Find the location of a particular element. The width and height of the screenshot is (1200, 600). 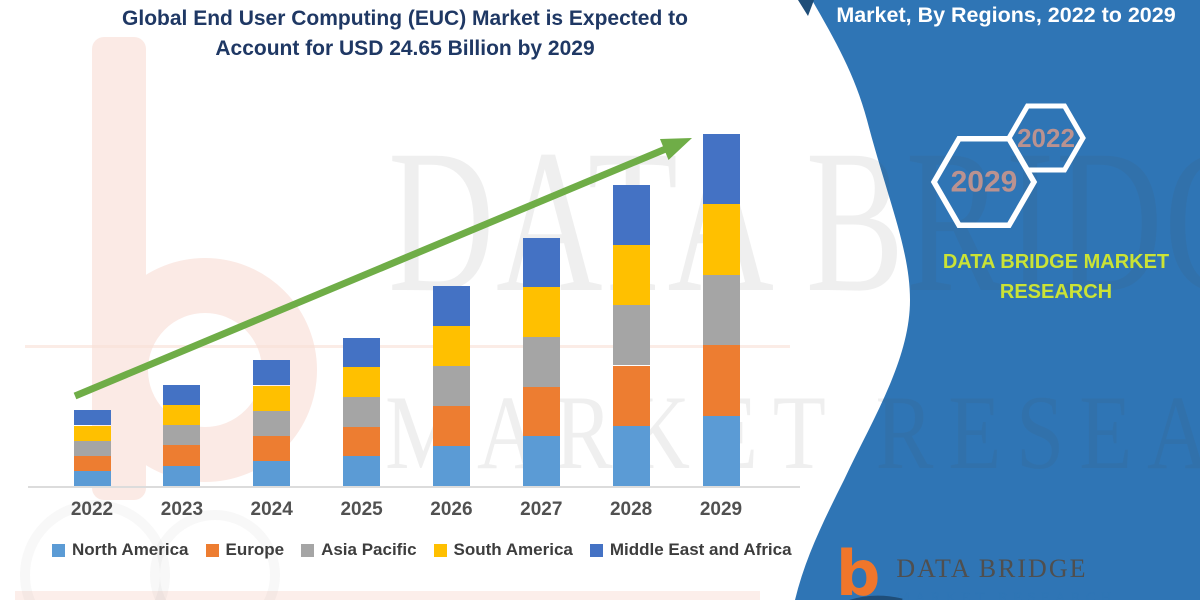

x-axis-label: 2028 is located at coordinates (631, 509).